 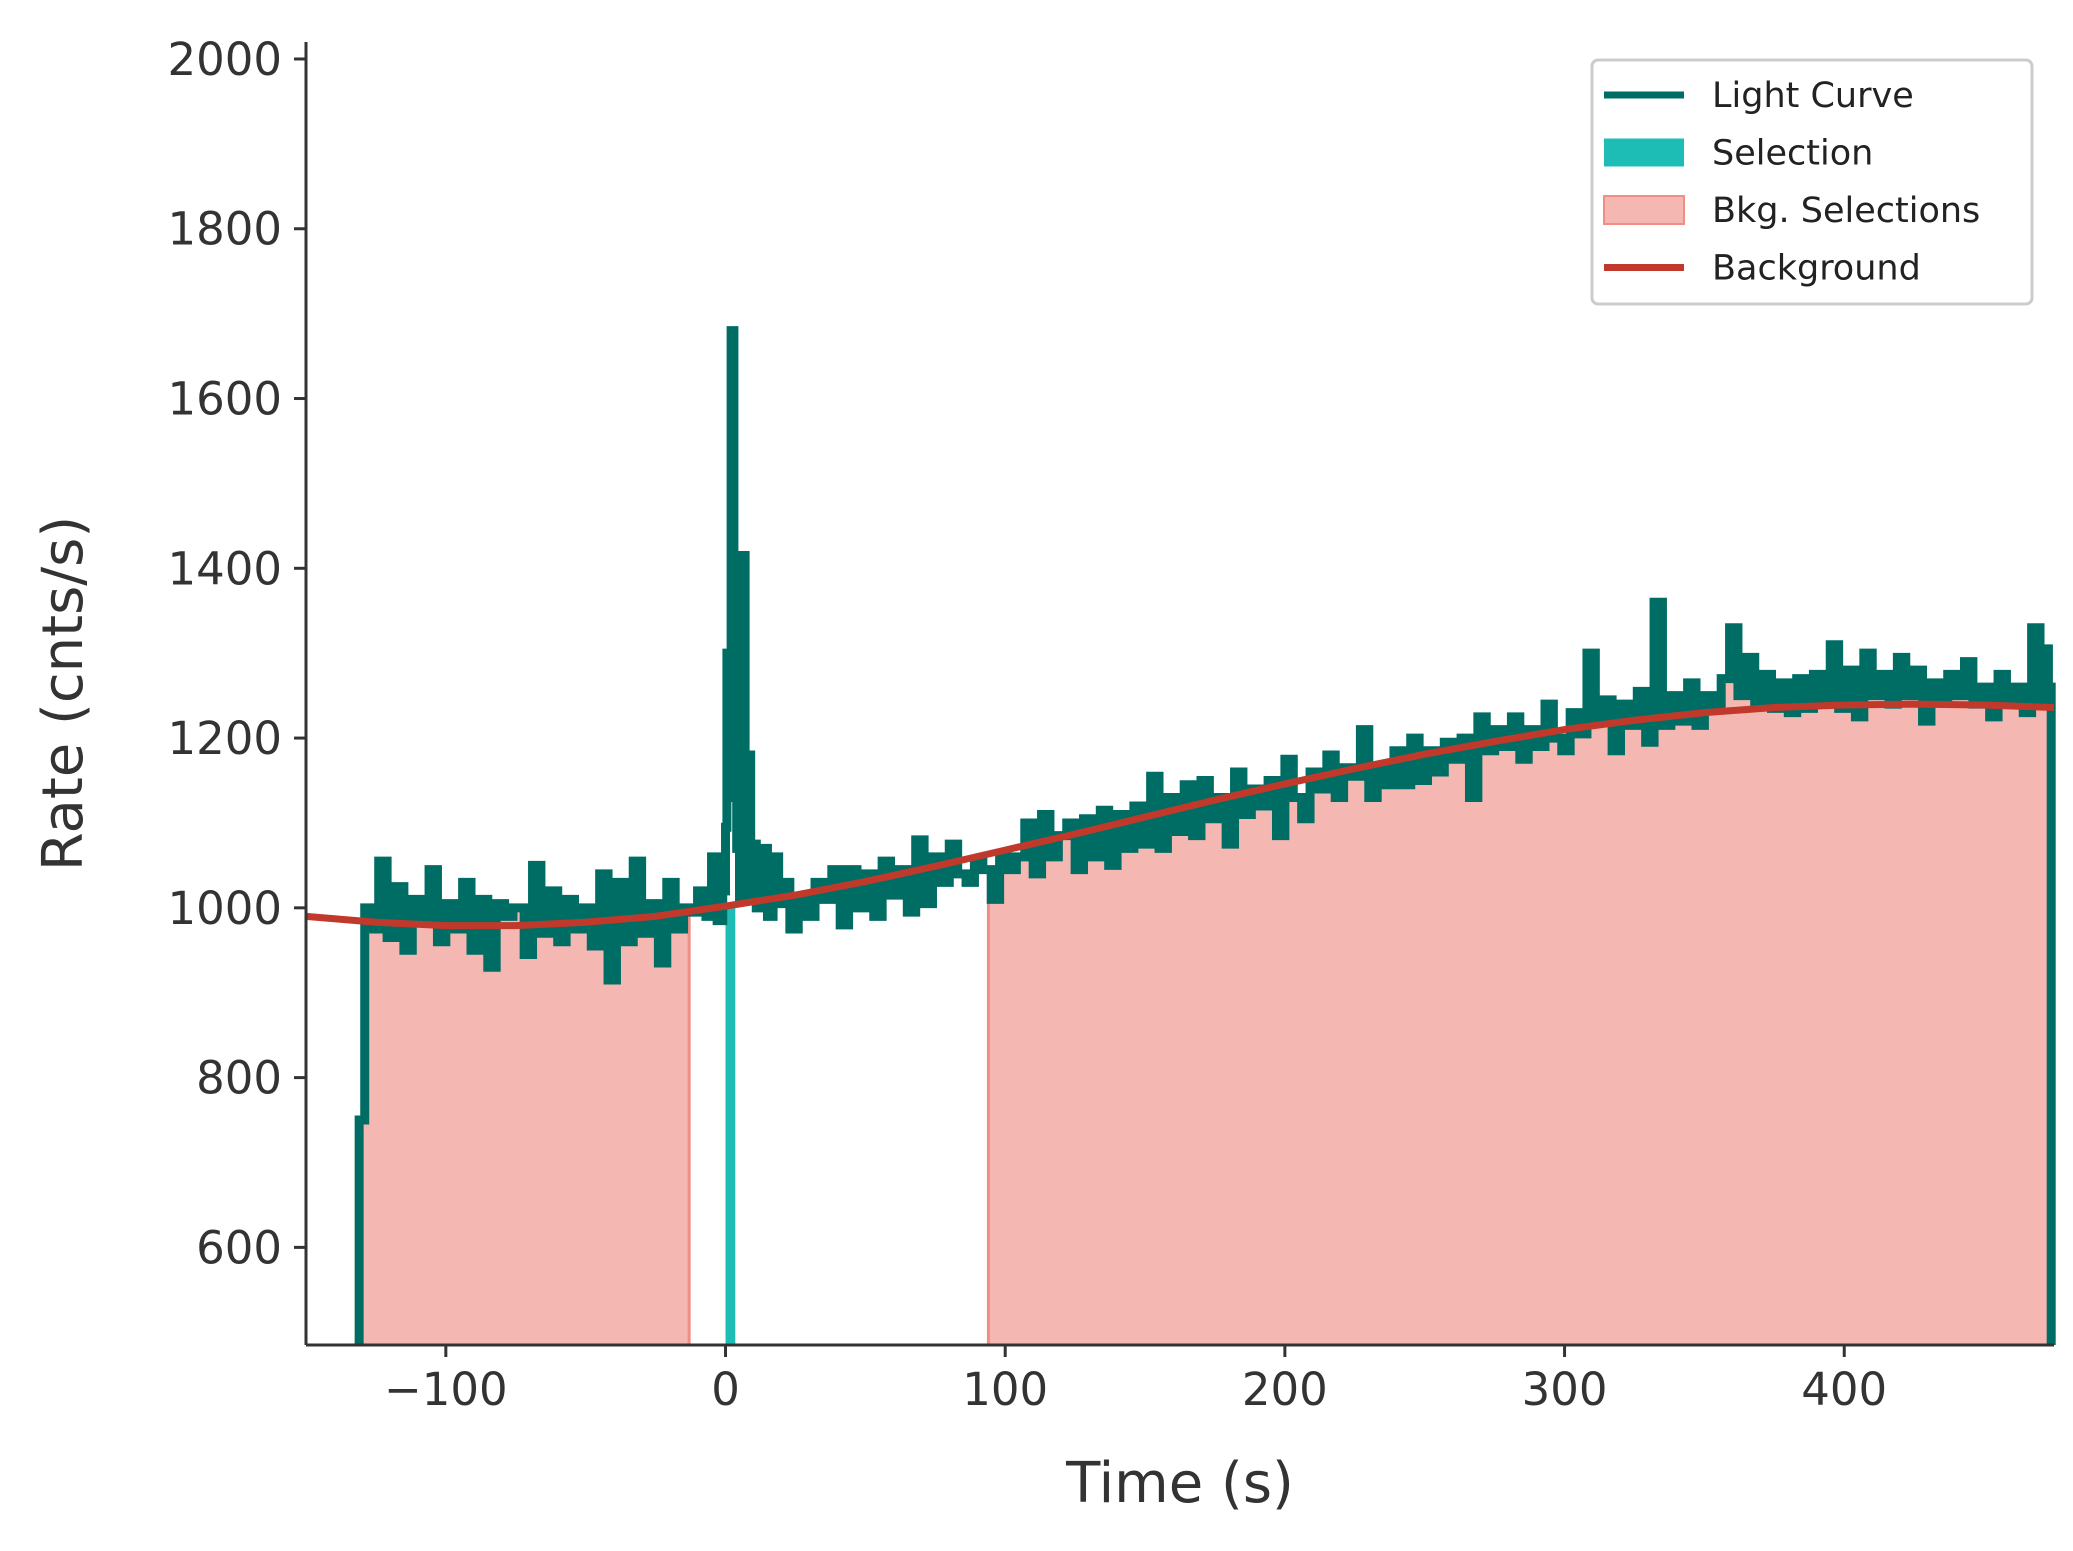 What do you see at coordinates (224, 229) in the screenshot?
I see `y-tick-label: 1800` at bounding box center [224, 229].